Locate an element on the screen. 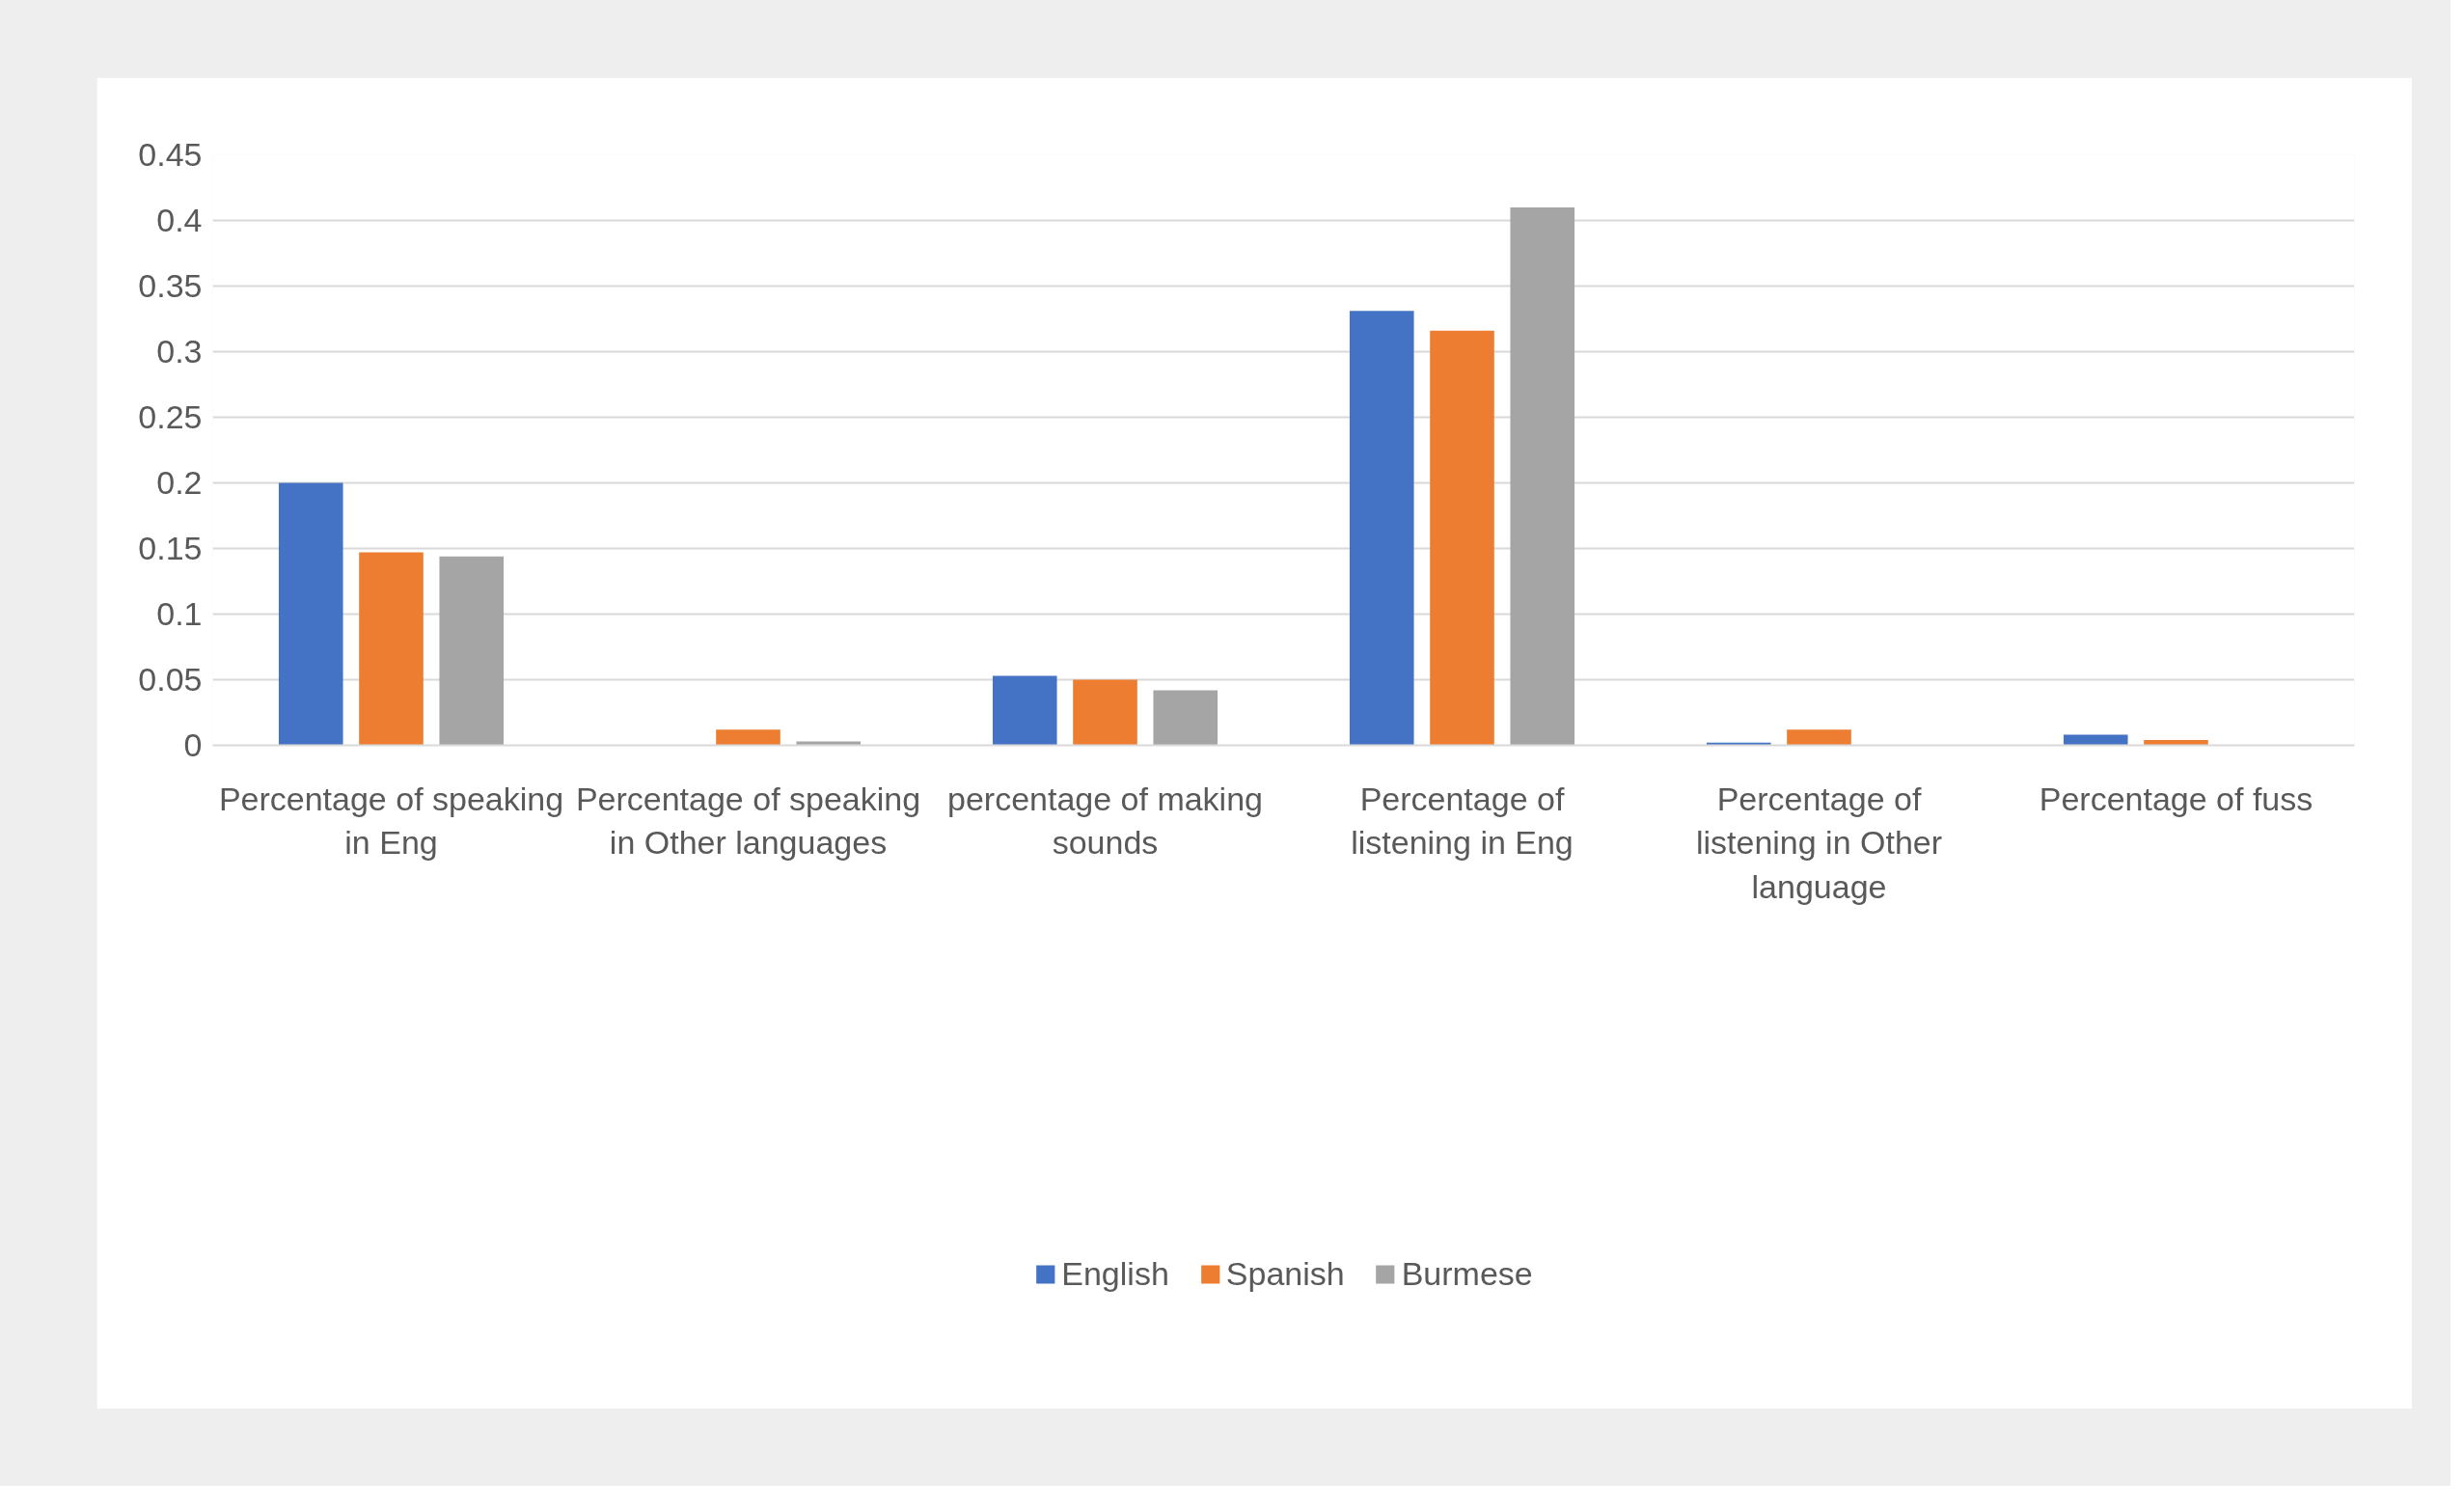  y-tick-label: 0.1 is located at coordinates (179, 613).